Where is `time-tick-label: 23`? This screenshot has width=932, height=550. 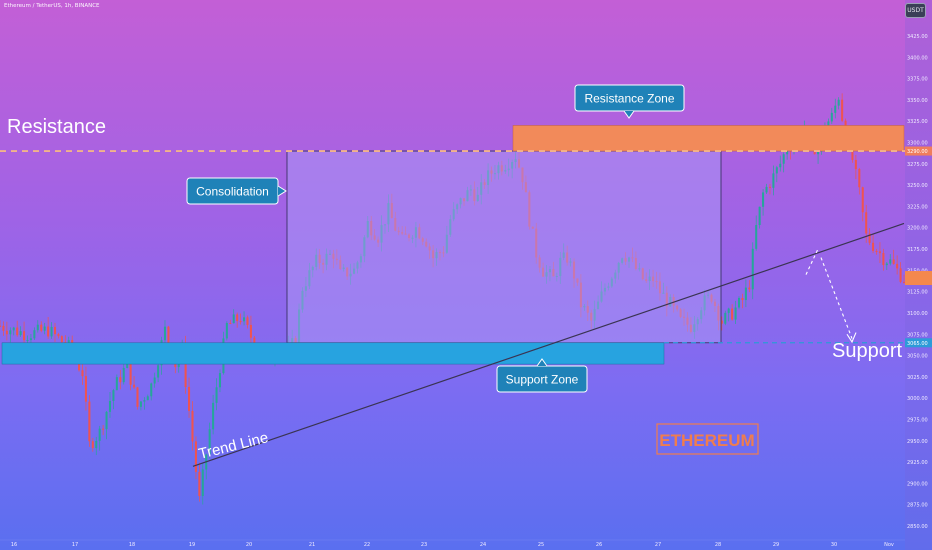
time-tick-label: 23 is located at coordinates (424, 545).